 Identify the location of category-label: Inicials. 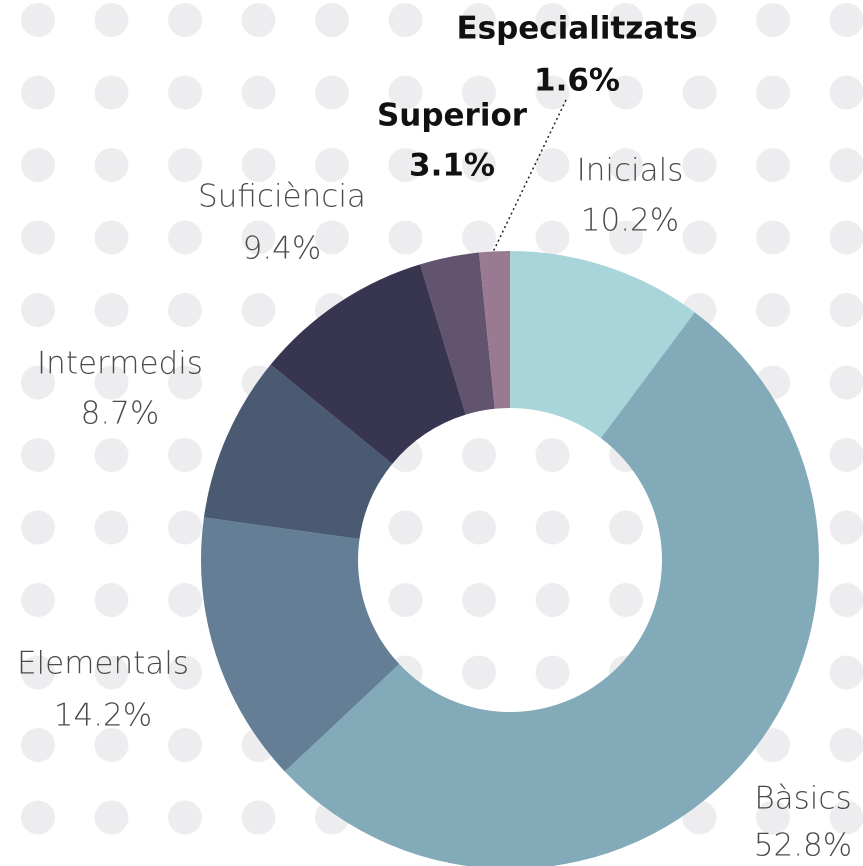
(630, 171).